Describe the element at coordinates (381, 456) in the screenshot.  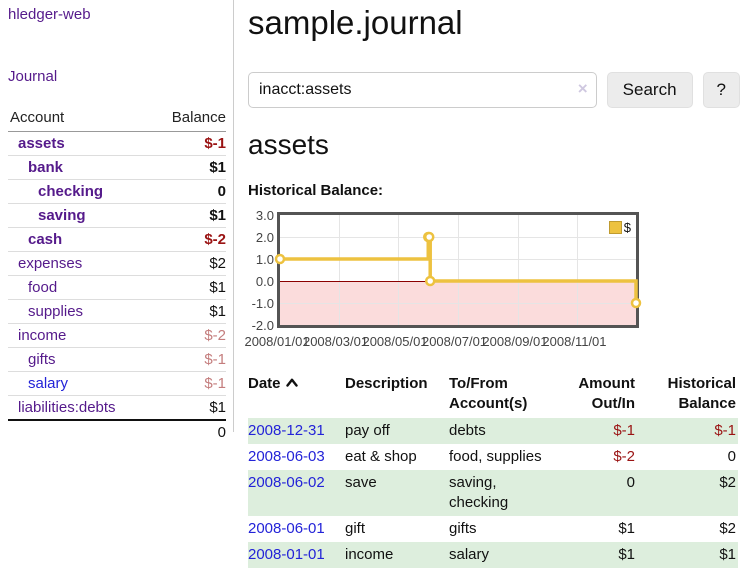
I see `register-description: eat & shop` at that location.